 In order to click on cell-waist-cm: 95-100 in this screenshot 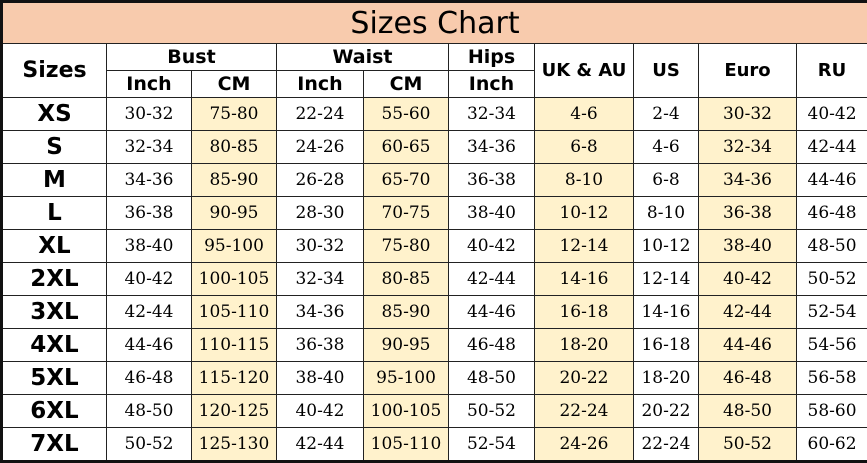, I will do `click(406, 377)`.